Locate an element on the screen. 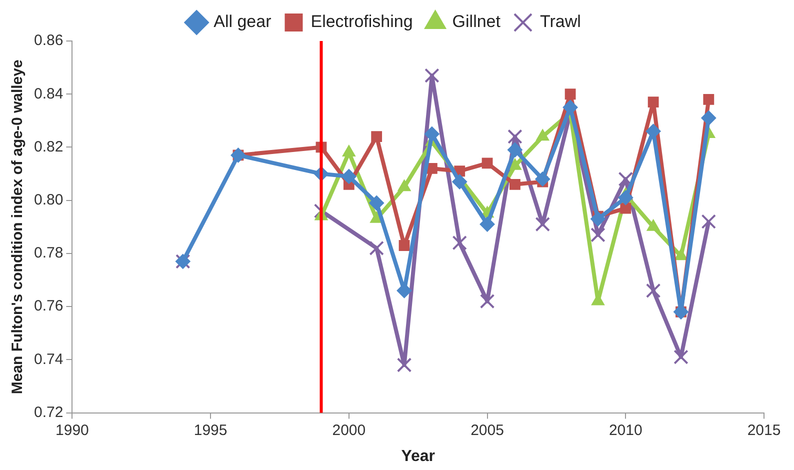 The height and width of the screenshot is (470, 794). x-tick-label: 1995 is located at coordinates (211, 430).